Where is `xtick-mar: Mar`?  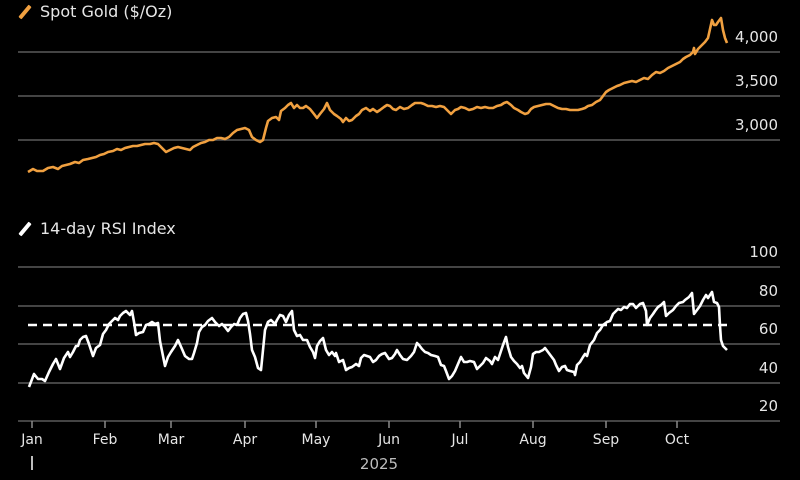 xtick-mar: Mar is located at coordinates (171, 440).